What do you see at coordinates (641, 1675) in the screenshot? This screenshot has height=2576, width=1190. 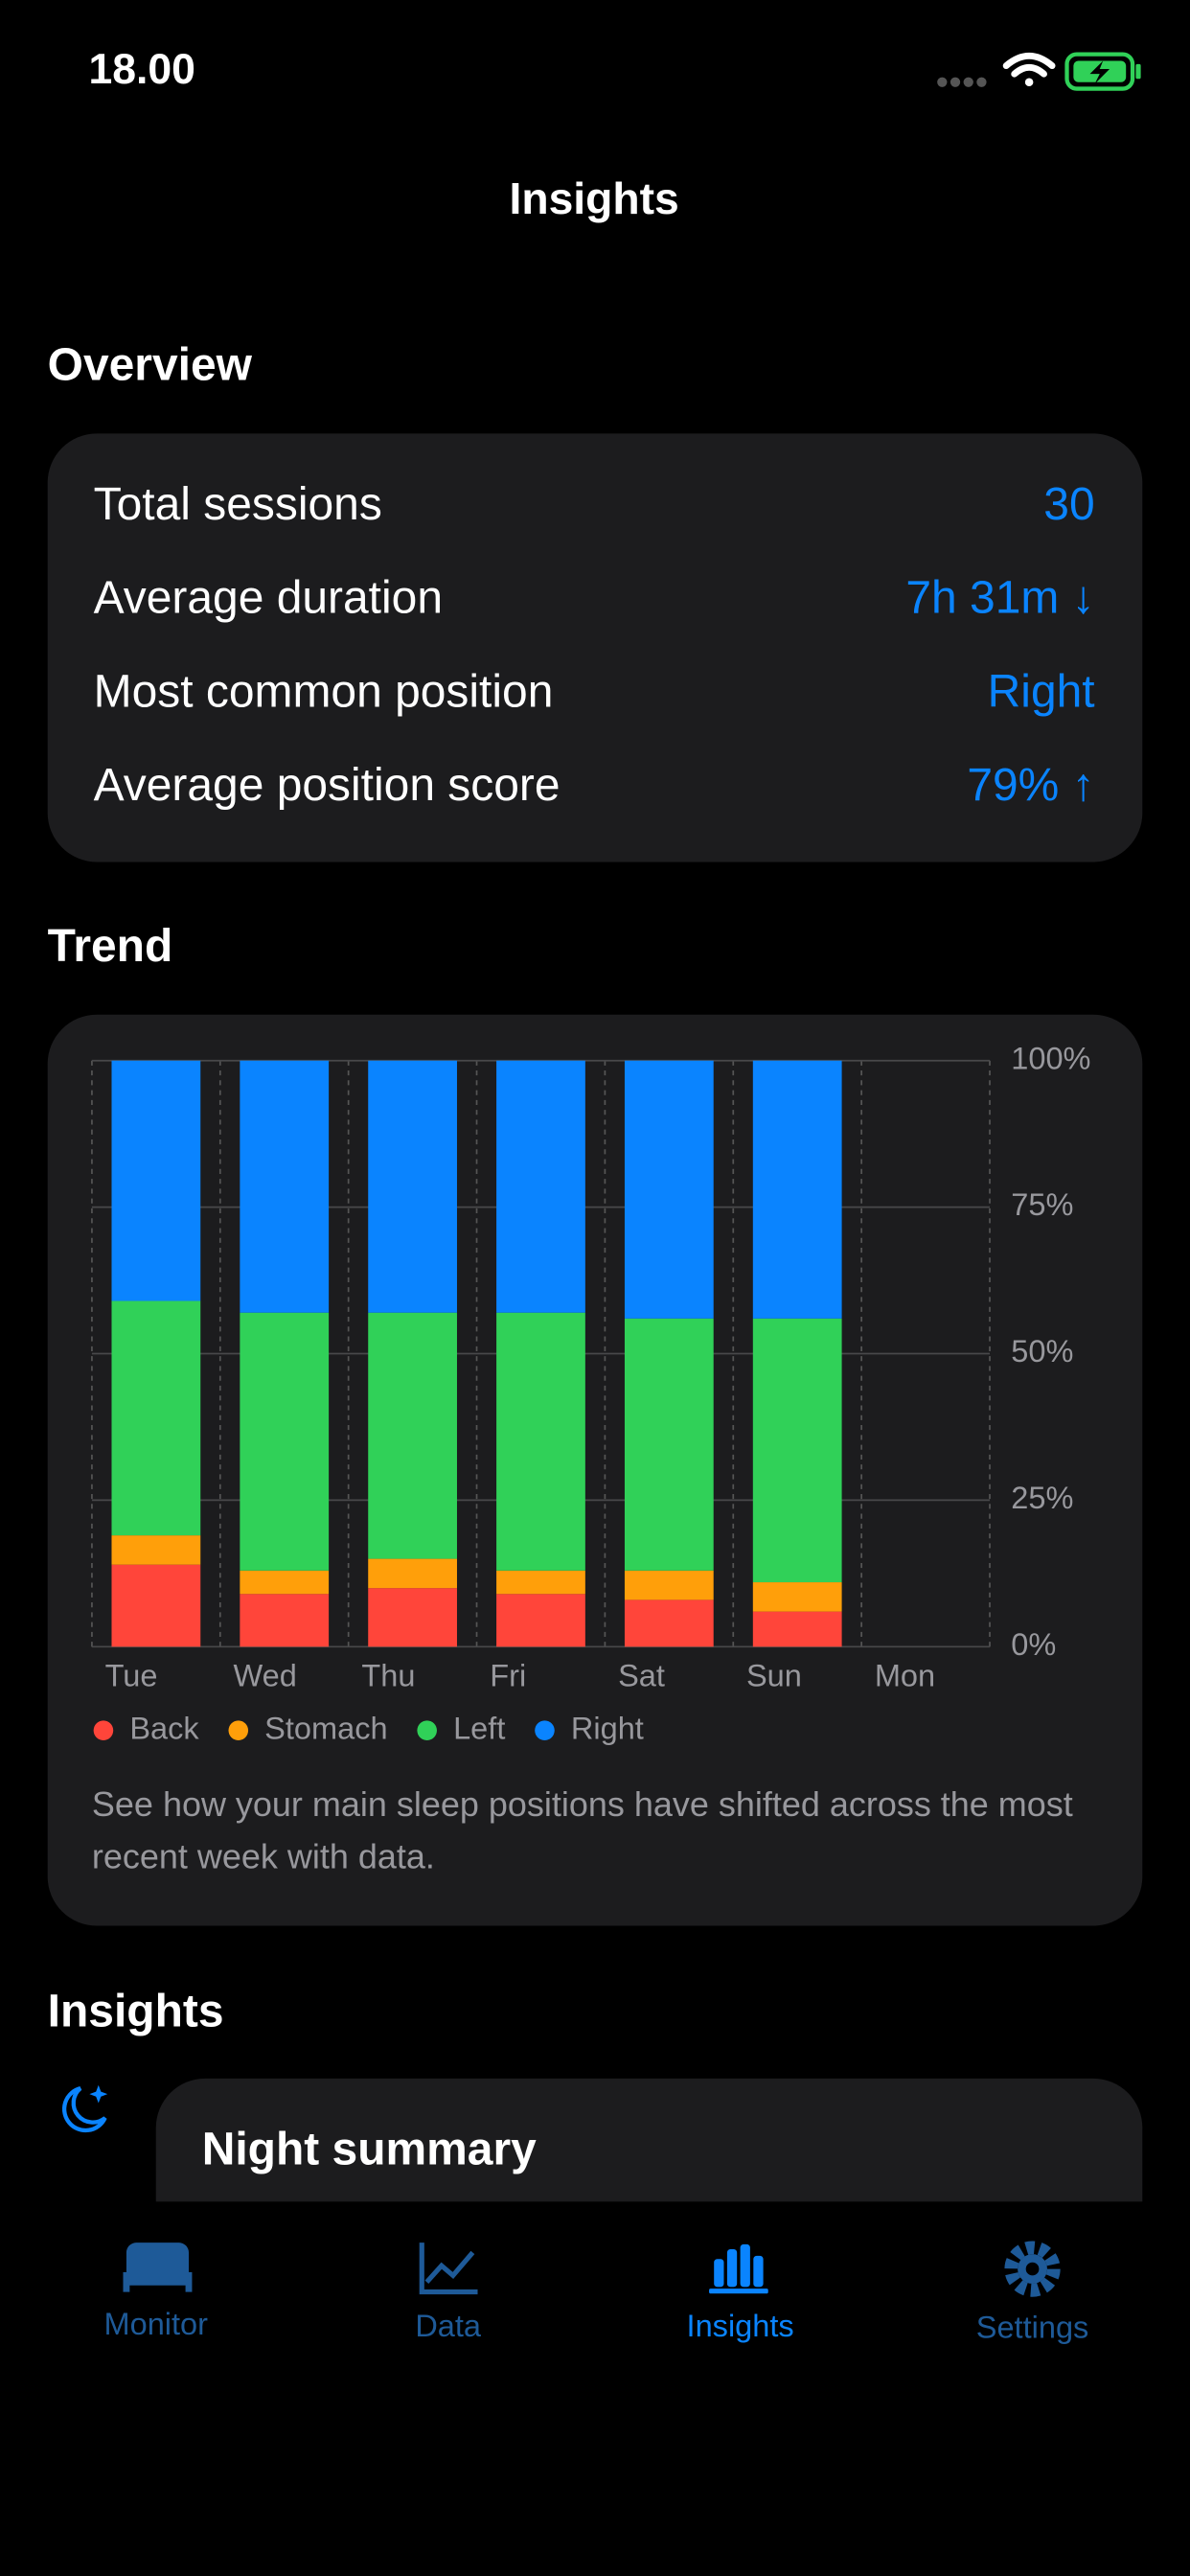 I see `x-tick-label: Sat` at bounding box center [641, 1675].